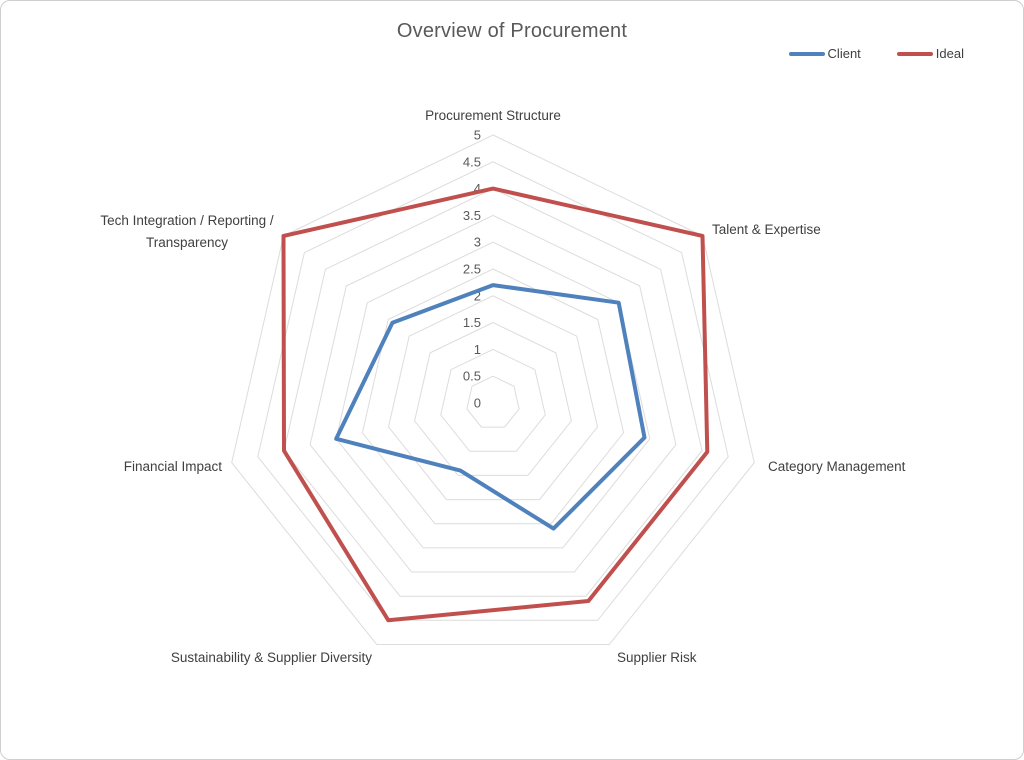 The height and width of the screenshot is (760, 1024). What do you see at coordinates (477, 135) in the screenshot?
I see `radial-tick-label: 5` at bounding box center [477, 135].